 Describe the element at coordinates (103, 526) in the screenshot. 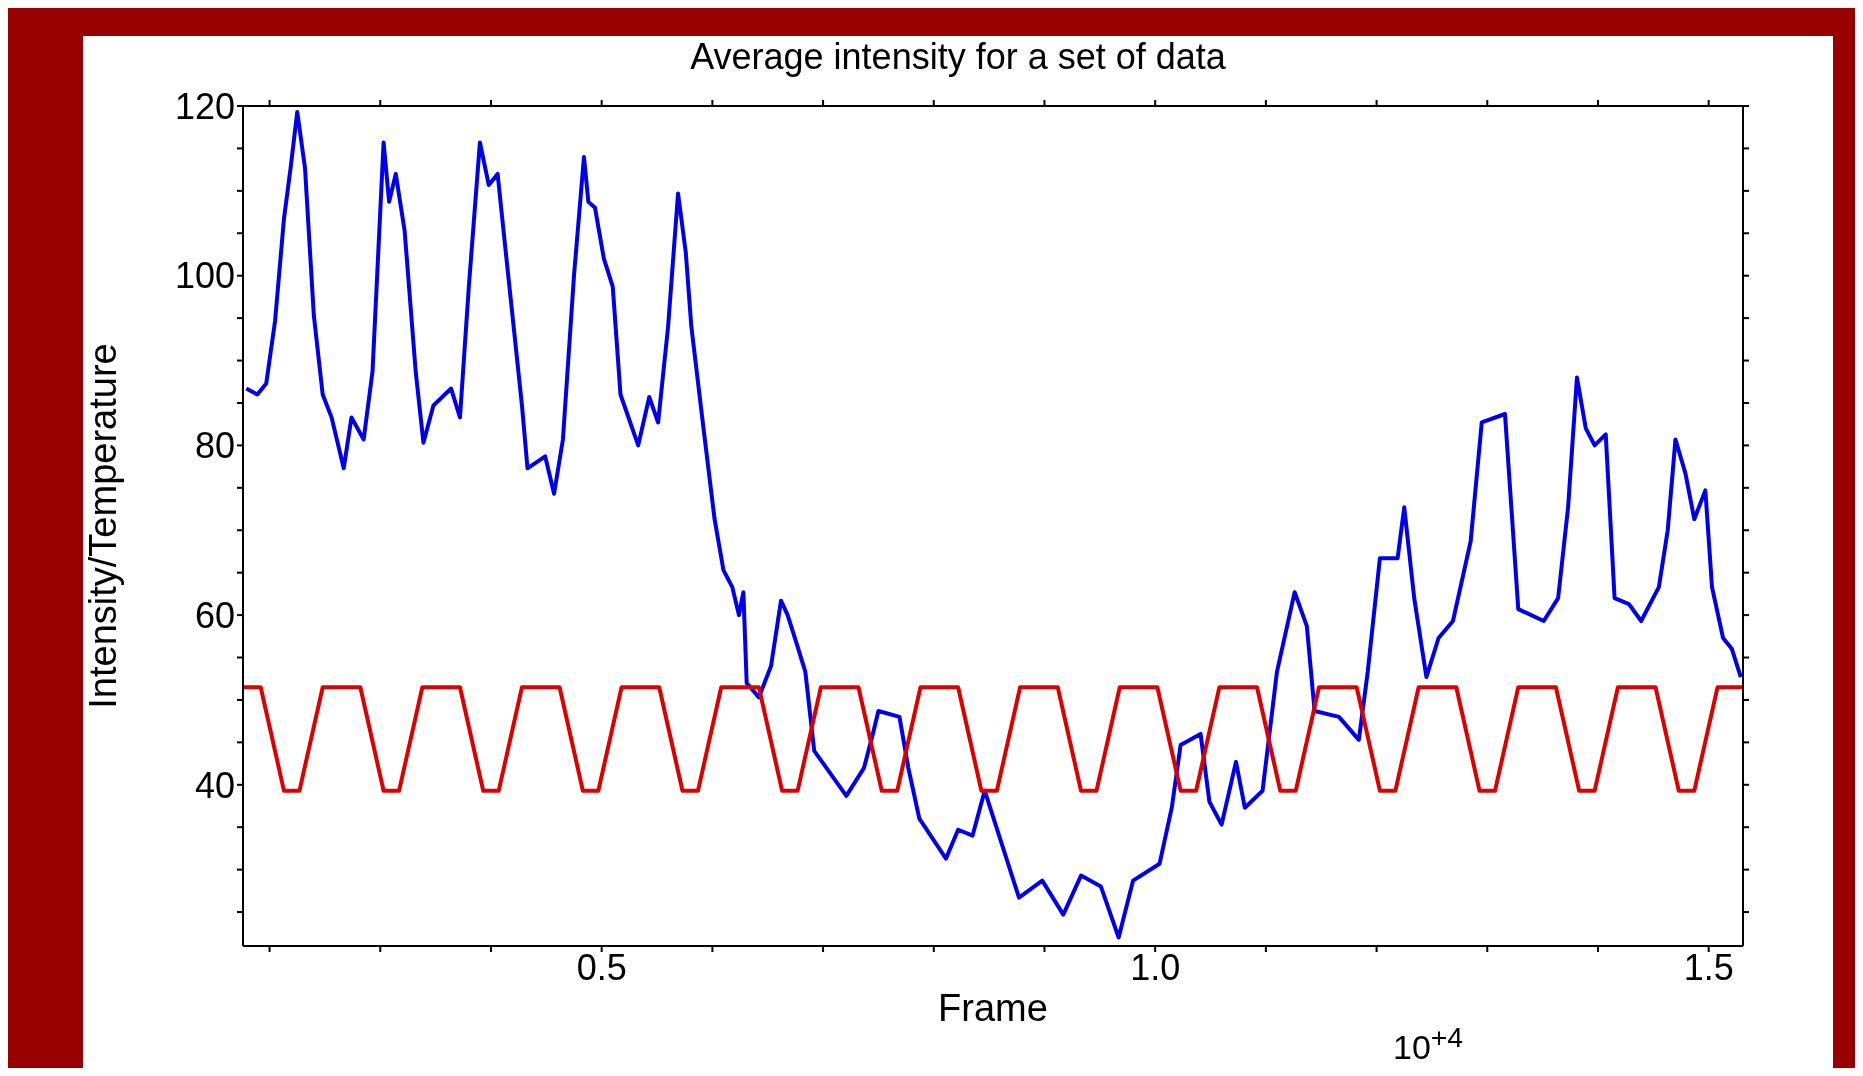

I see `y-axis-title: Intensity/Temperature` at that location.